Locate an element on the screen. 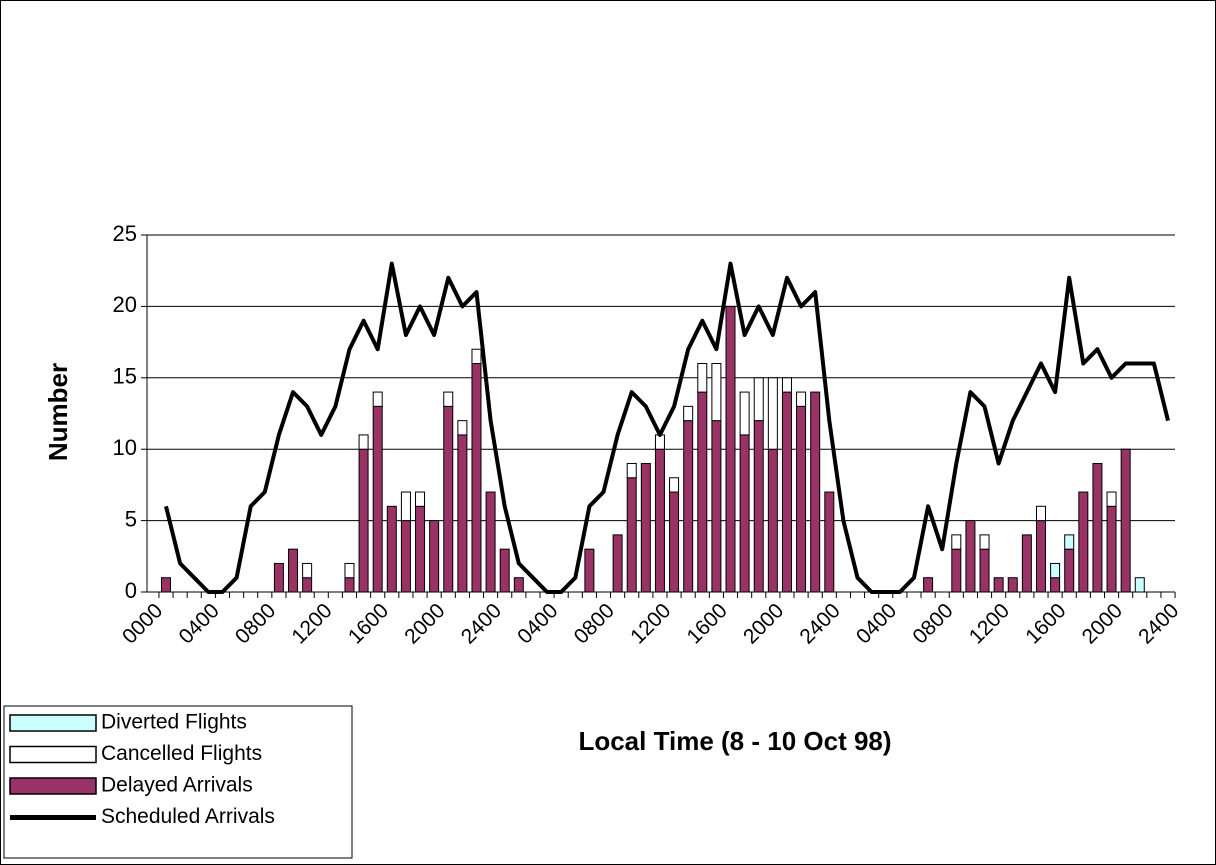  legend-label: Scheduled Arrivals is located at coordinates (188, 816).